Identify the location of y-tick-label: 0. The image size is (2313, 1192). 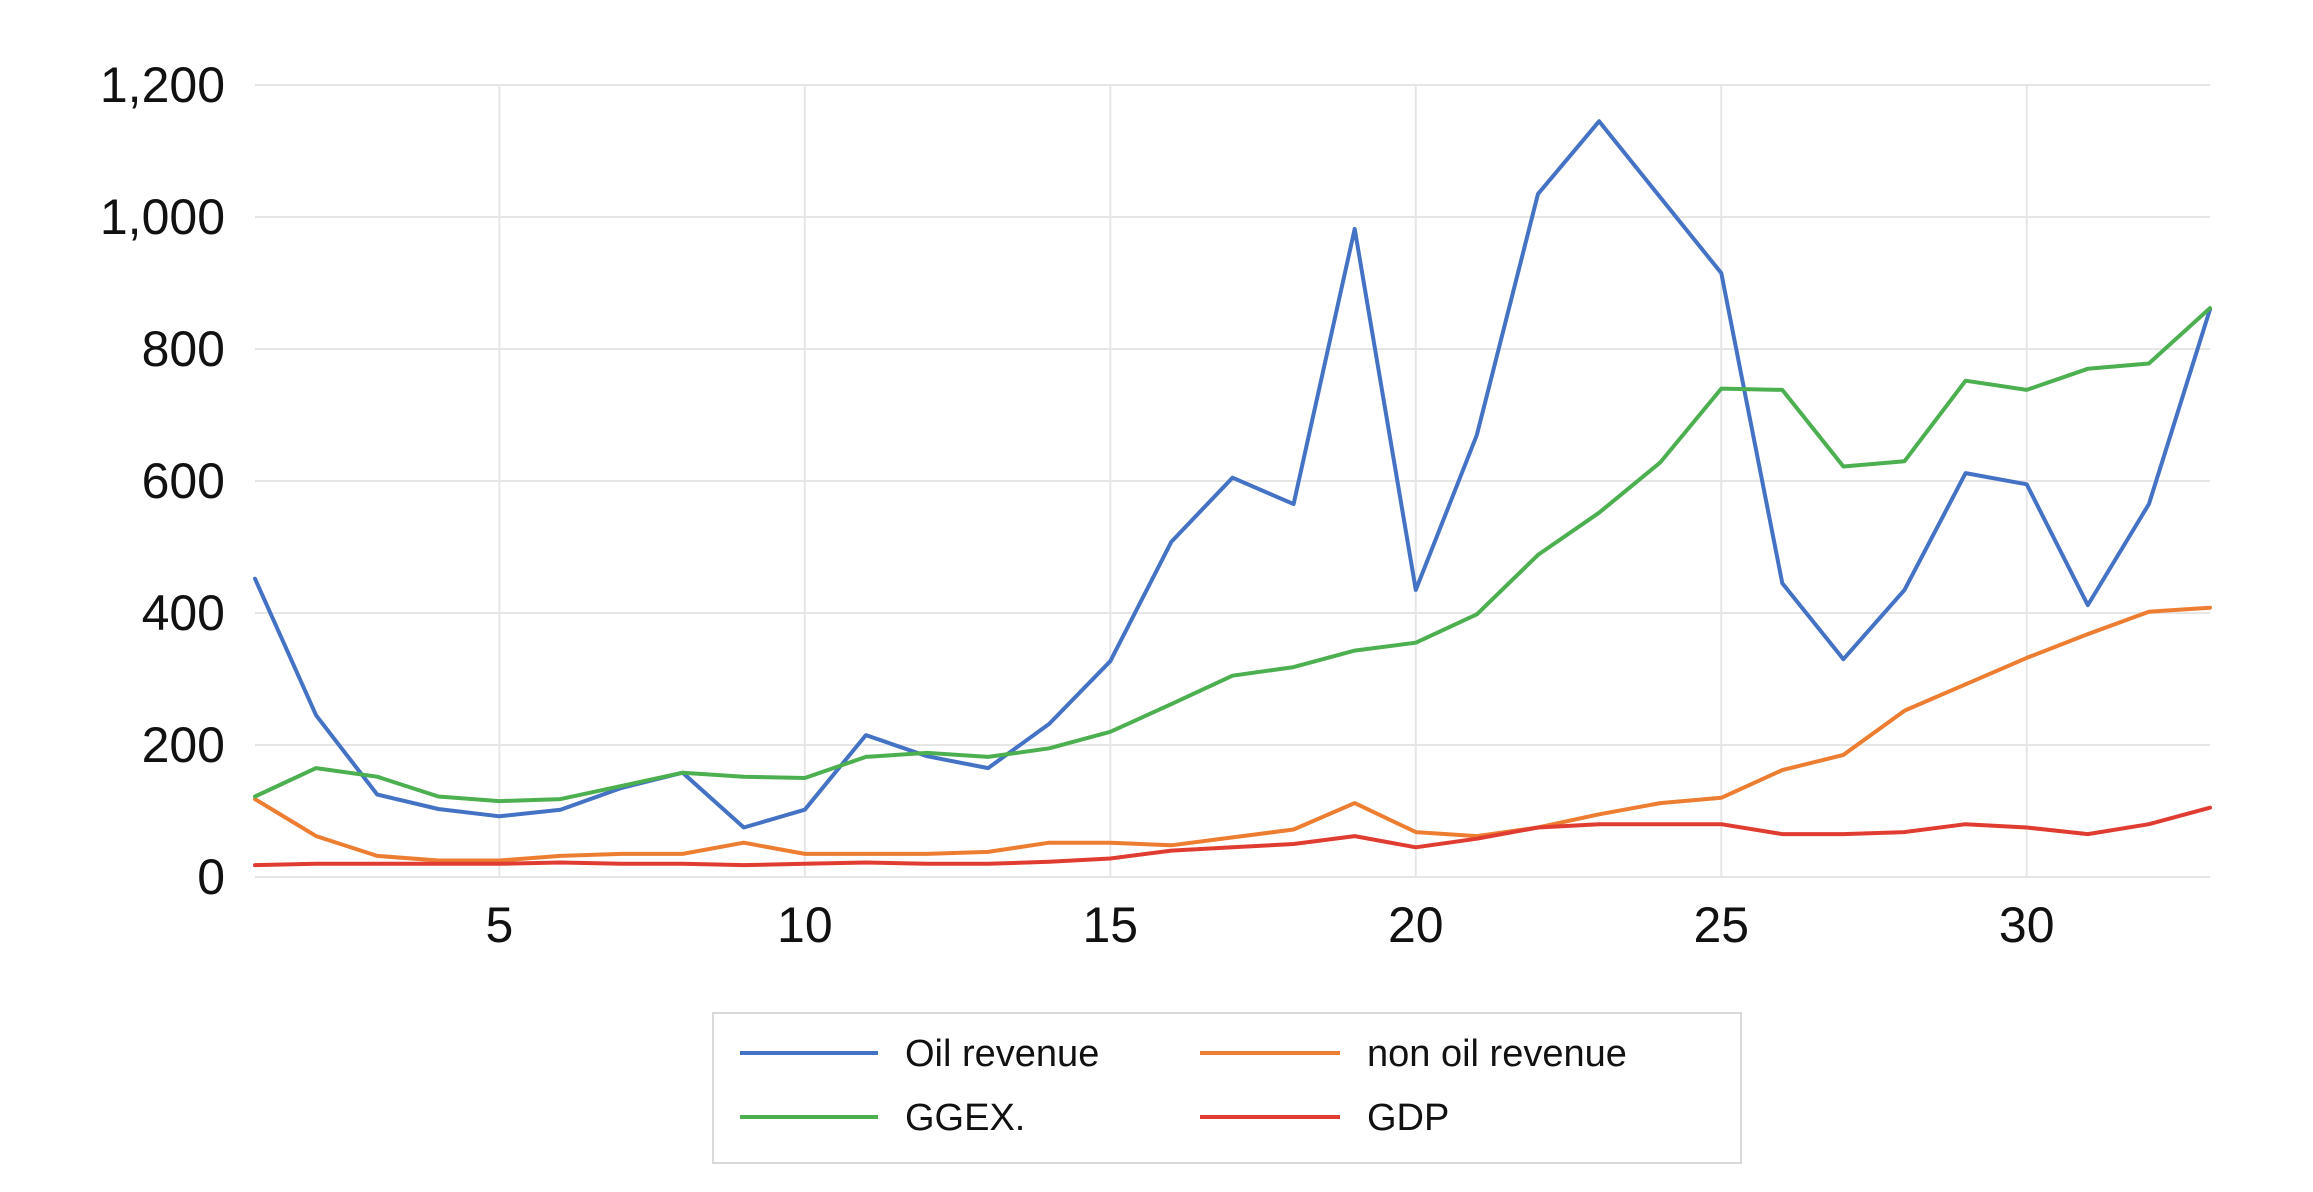
(211, 877).